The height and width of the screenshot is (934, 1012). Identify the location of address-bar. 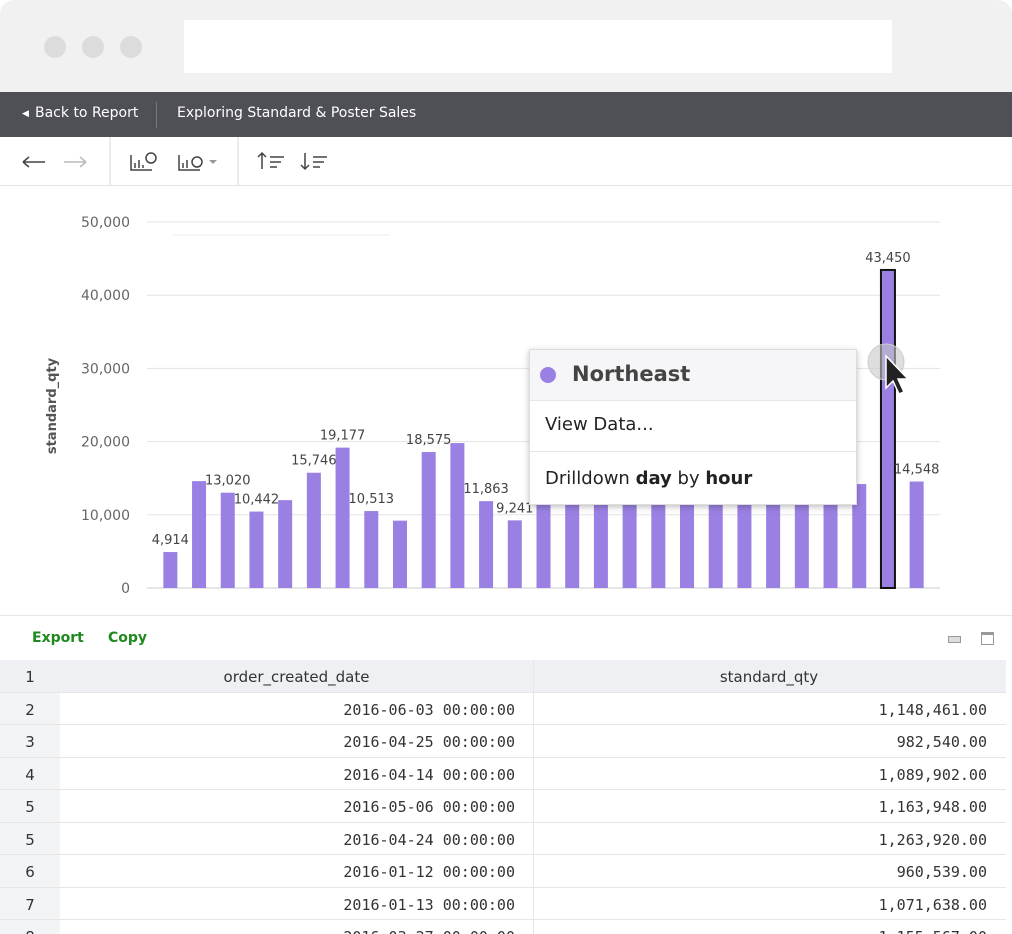
(538, 46).